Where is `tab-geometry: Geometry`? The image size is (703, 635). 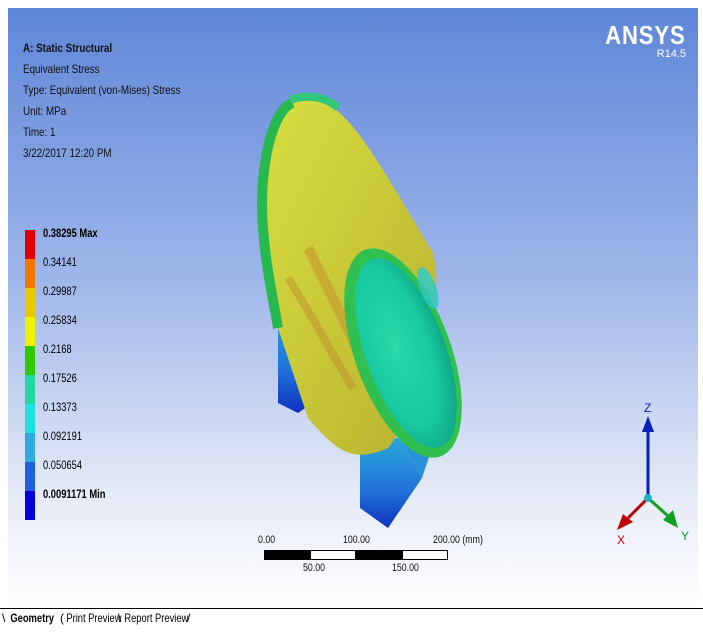
tab-geometry: Geometry is located at coordinates (32, 618).